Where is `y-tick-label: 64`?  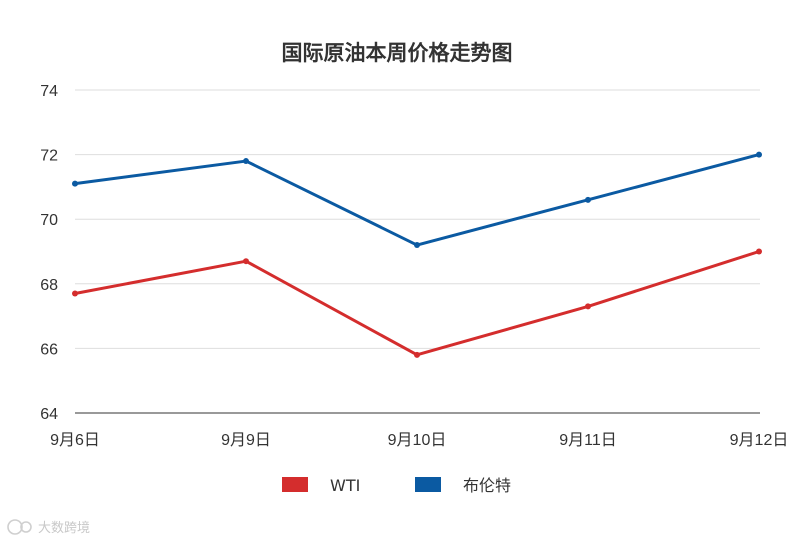 y-tick-label: 64 is located at coordinates (49, 414).